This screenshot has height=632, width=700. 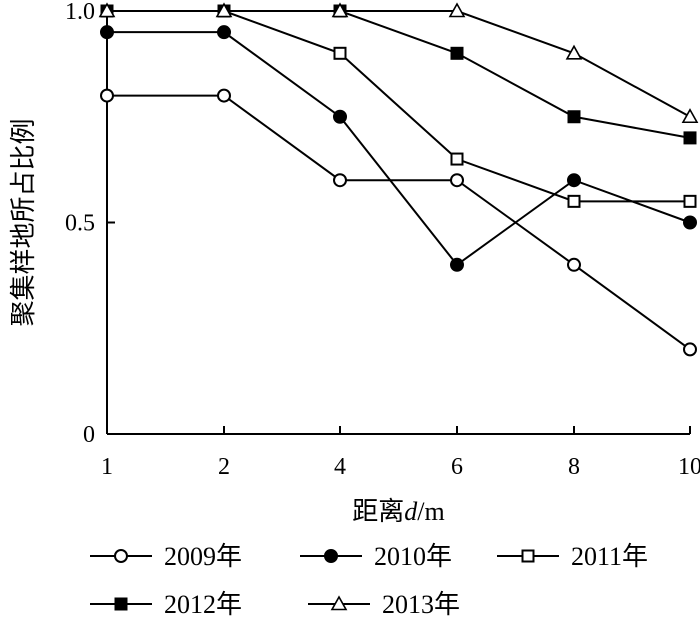 I want to click on legend-item: 2010年, so click(x=376, y=556).